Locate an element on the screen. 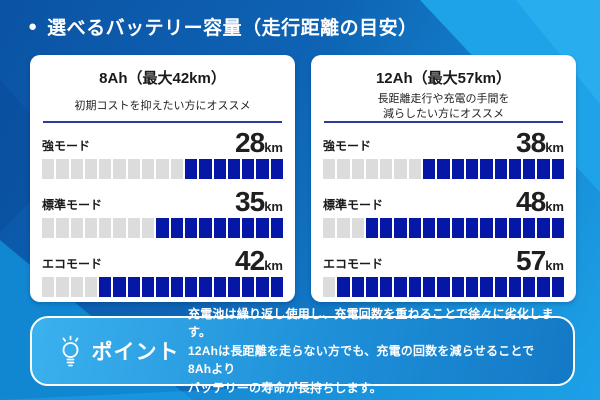 Image resolution: width=600 pixels, height=400 pixels. card-subtitle-line: 初期コストを抑えたい方にオススメ is located at coordinates (162, 106).